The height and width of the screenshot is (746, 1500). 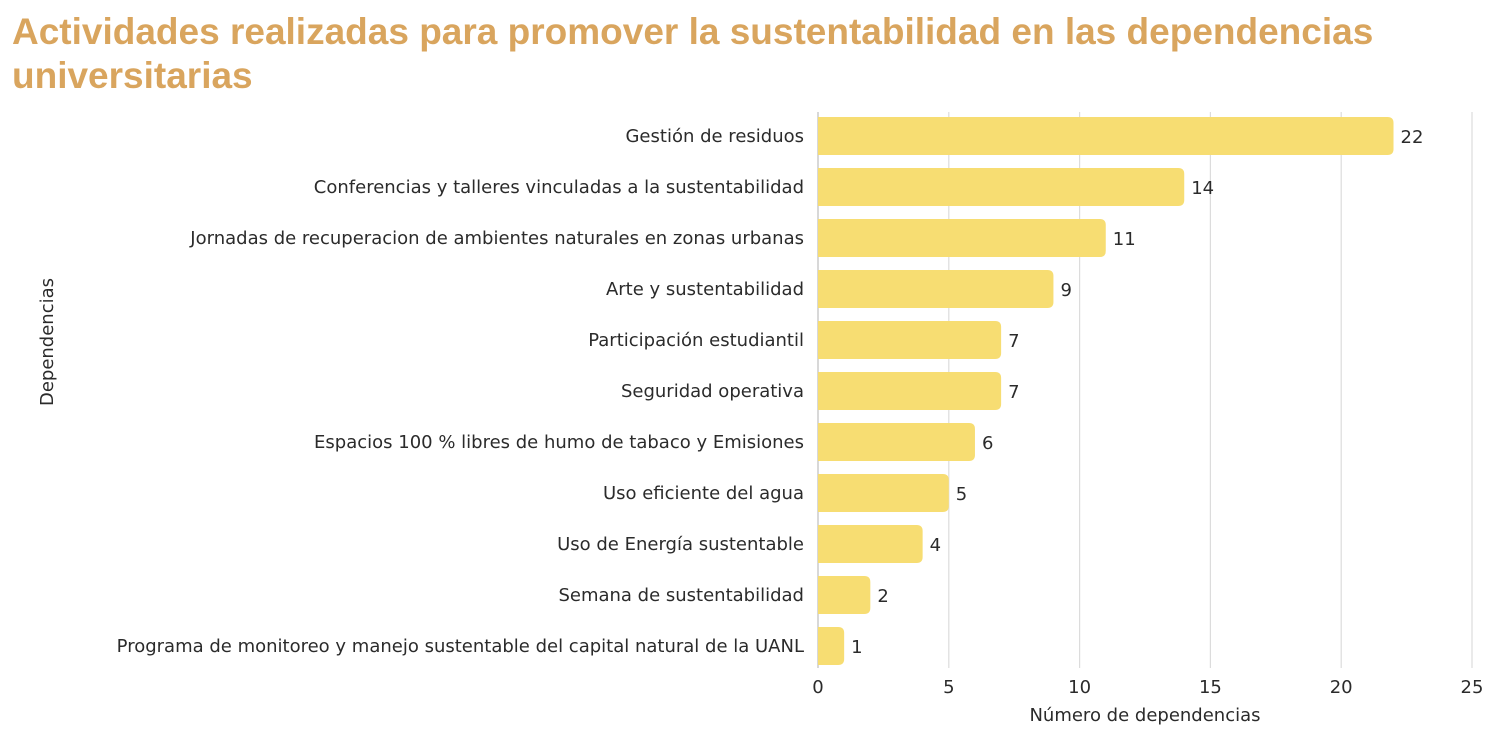 What do you see at coordinates (987, 443) in the screenshot?
I see `value-label: 6` at bounding box center [987, 443].